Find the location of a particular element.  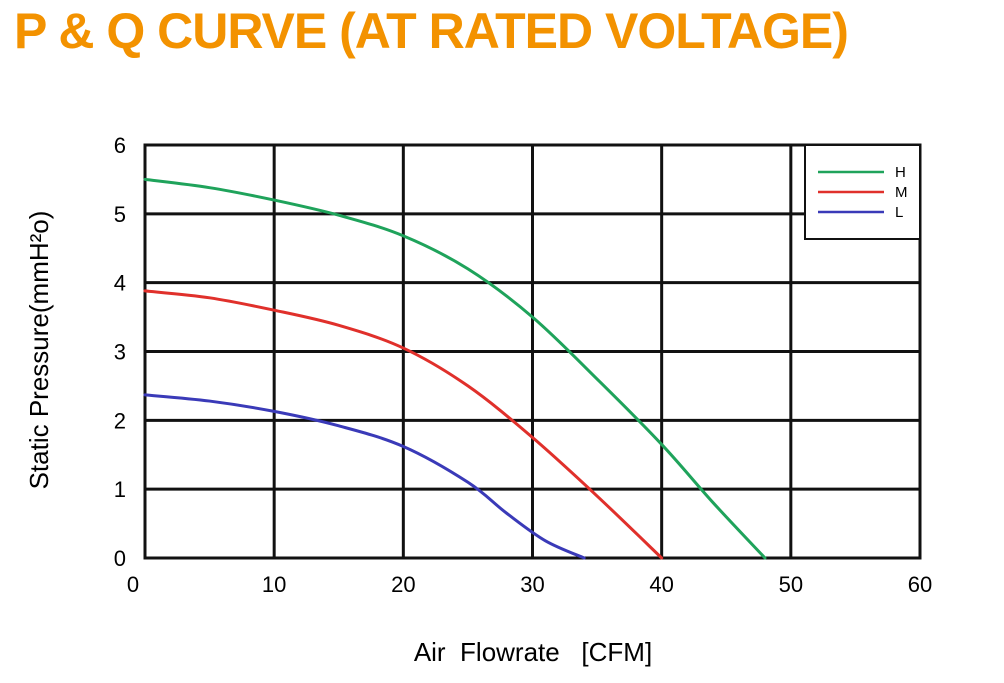

y-tick-labels: 0 1 2 3 4 5 6 is located at coordinates (120, 352).